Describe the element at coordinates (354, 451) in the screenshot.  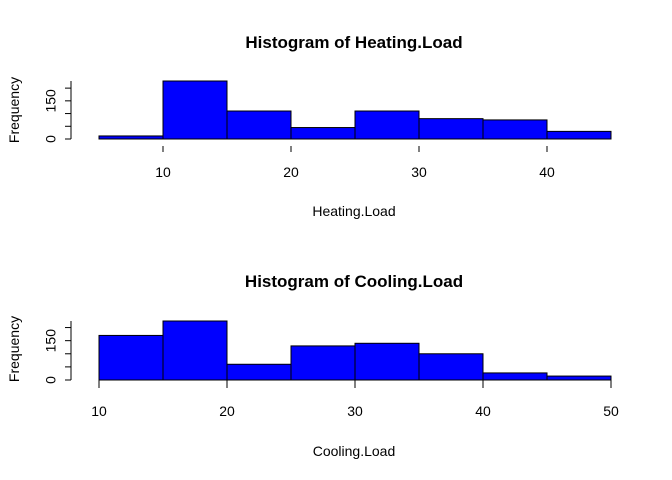
I see `x-axis-label: Cooling.Load` at that location.